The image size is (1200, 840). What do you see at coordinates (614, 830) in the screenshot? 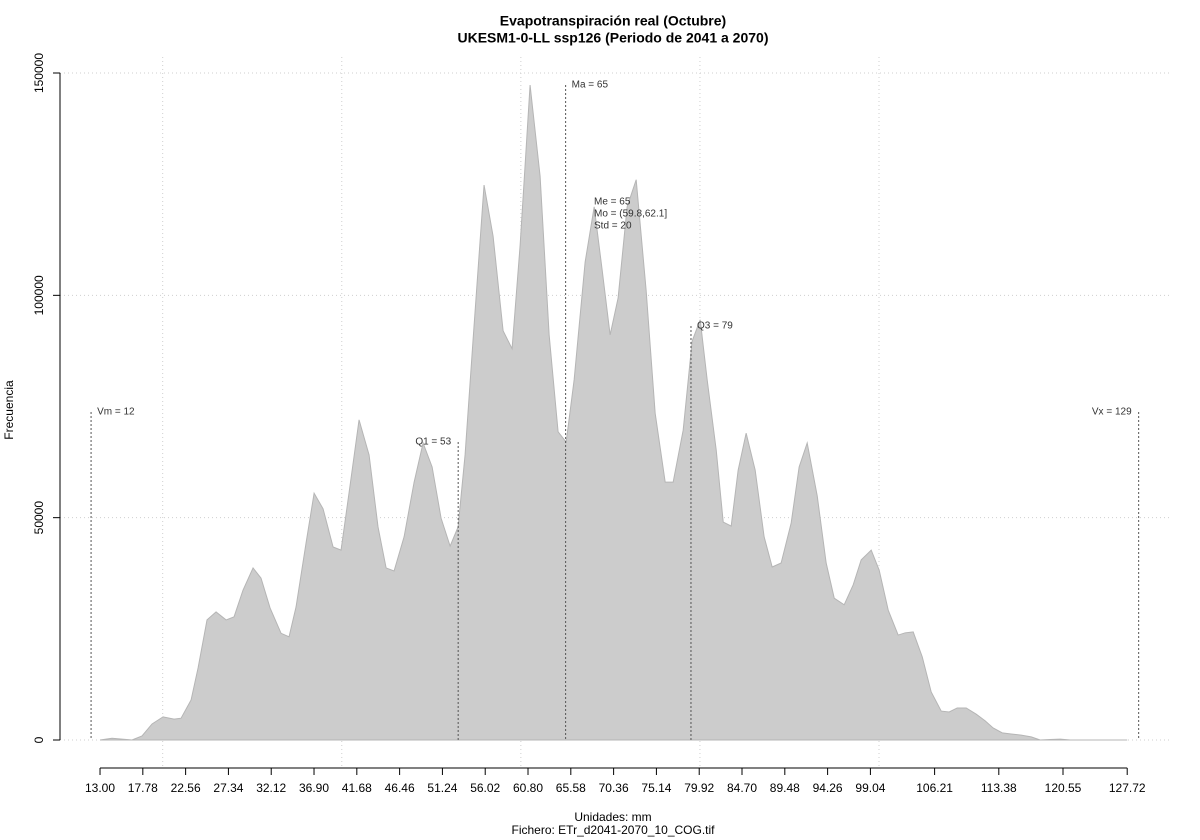
I see `caption: Fichero: ETr_d2041-2070_10_COG.tif` at bounding box center [614, 830].